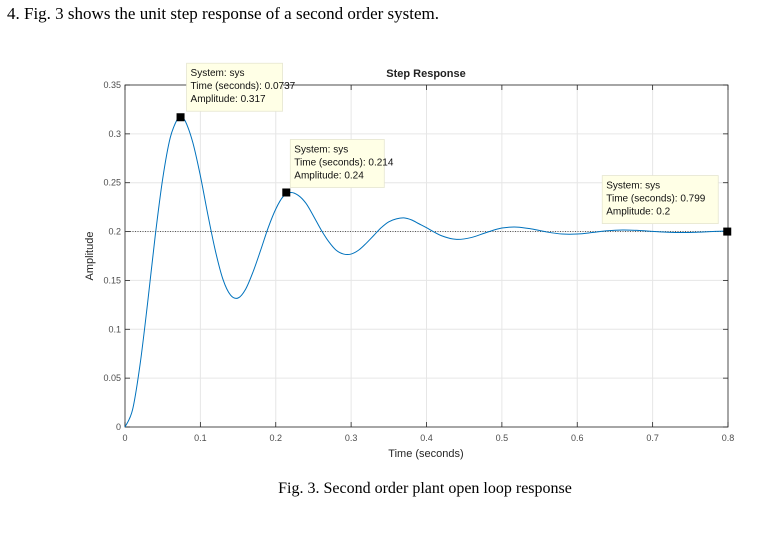  I want to click on y-tick-label: 0.25, so click(112, 183).